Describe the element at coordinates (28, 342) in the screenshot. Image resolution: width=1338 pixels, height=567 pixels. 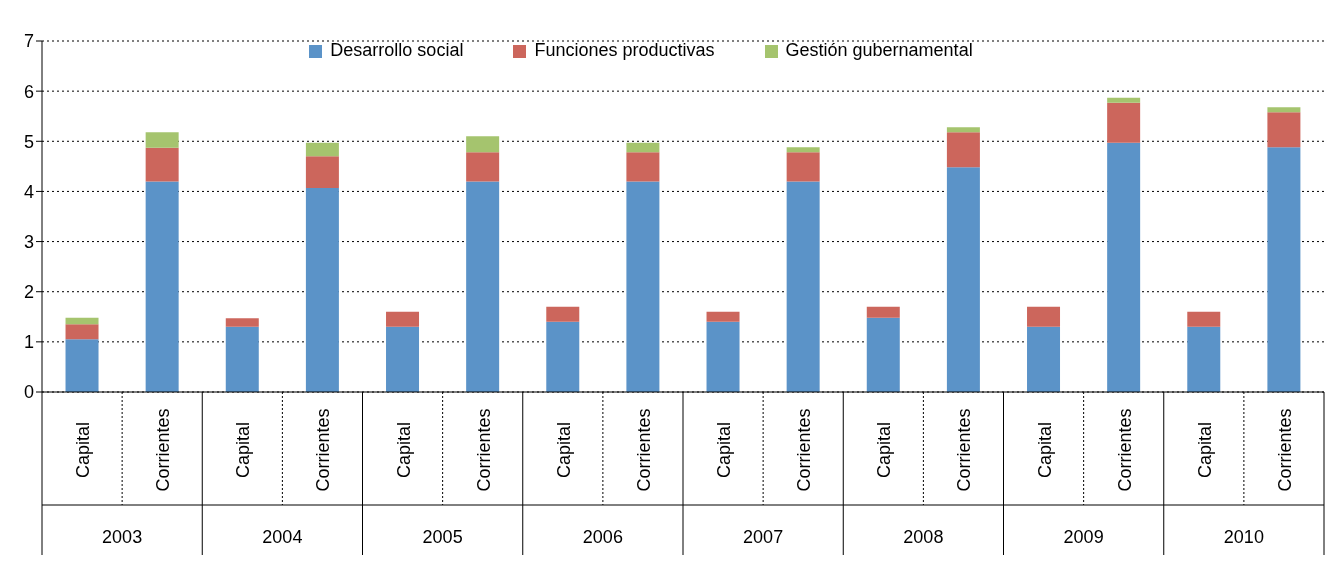
I see `y-tick-label: 1` at that location.